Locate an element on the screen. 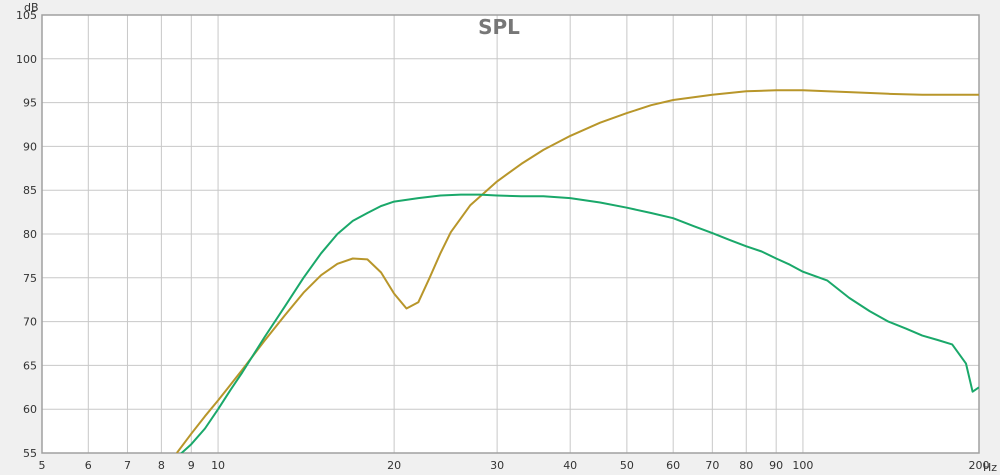 This screenshot has height=475, width=1000. y-tick-label: 80 is located at coordinates (30, 234).